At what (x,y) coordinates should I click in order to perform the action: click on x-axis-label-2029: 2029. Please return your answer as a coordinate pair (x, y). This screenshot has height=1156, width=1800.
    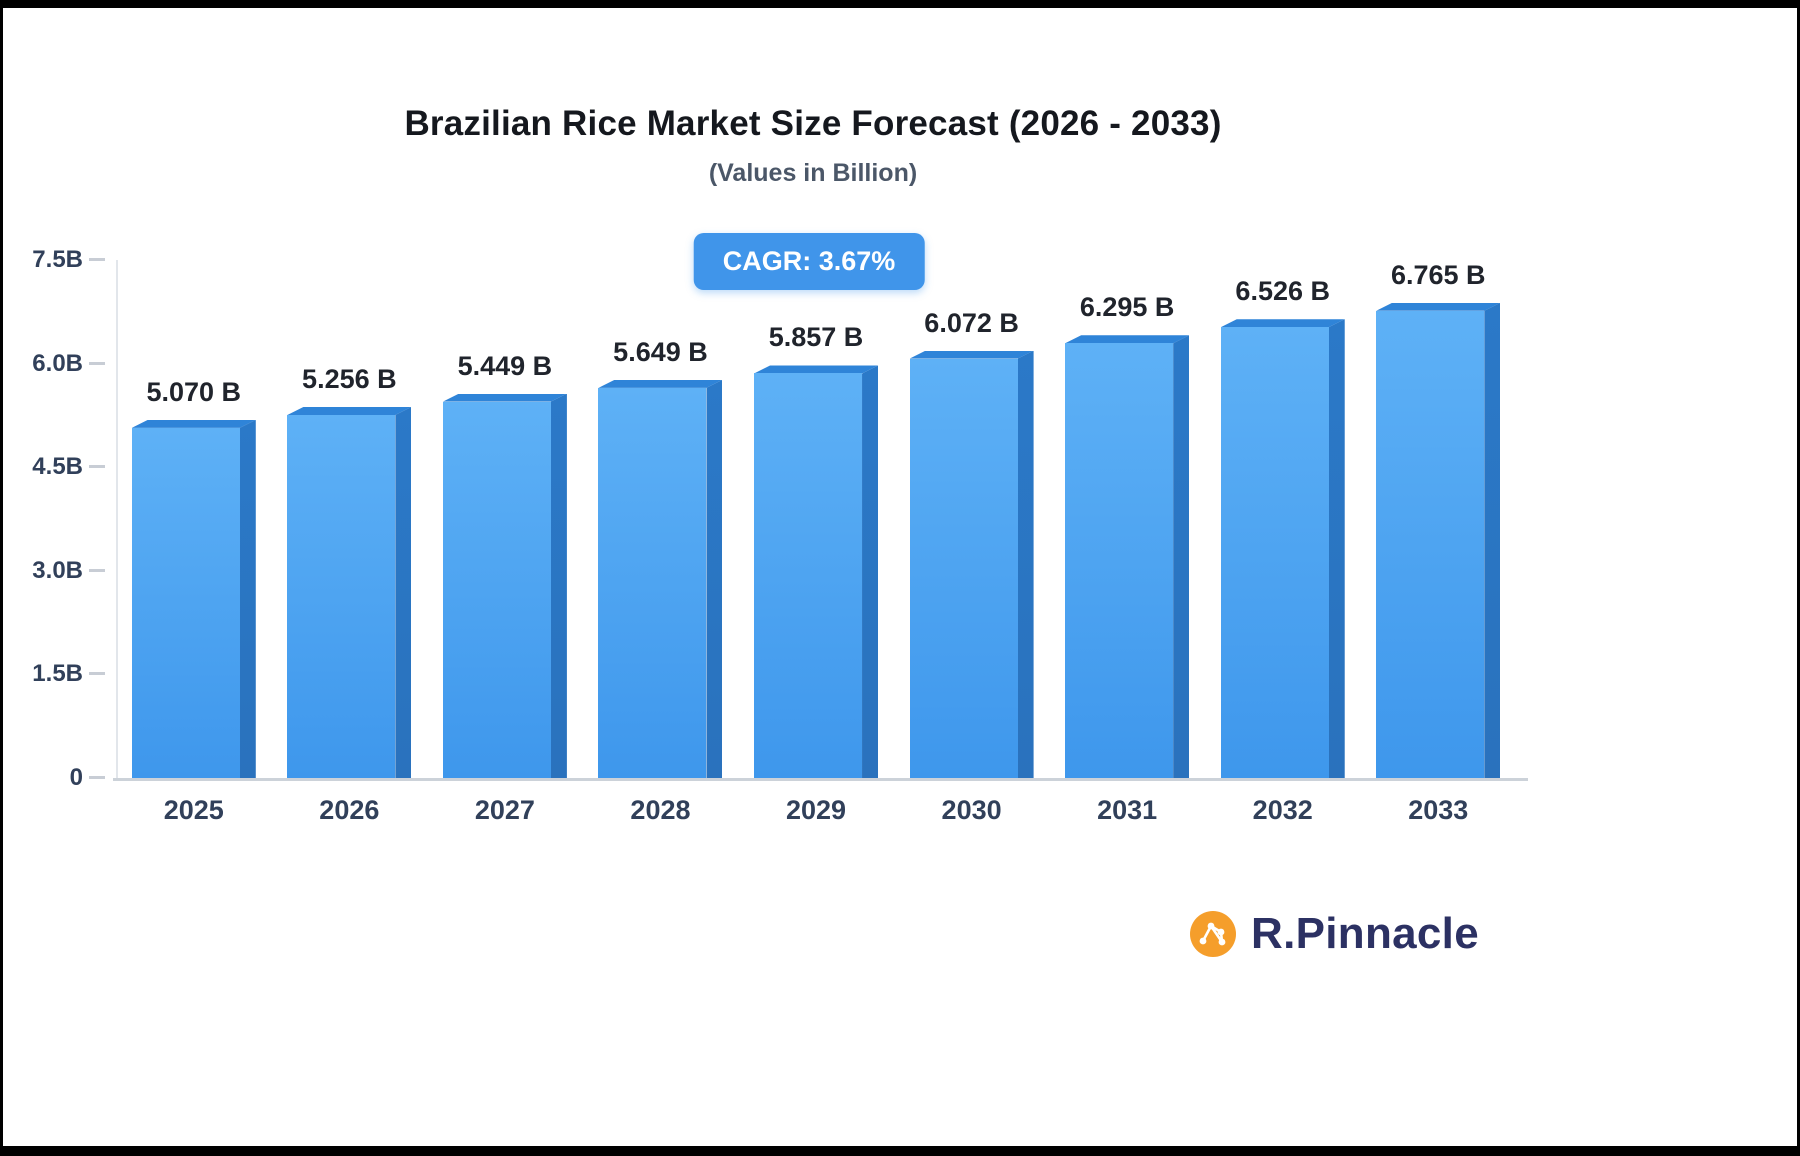
    Looking at the image, I should click on (816, 810).